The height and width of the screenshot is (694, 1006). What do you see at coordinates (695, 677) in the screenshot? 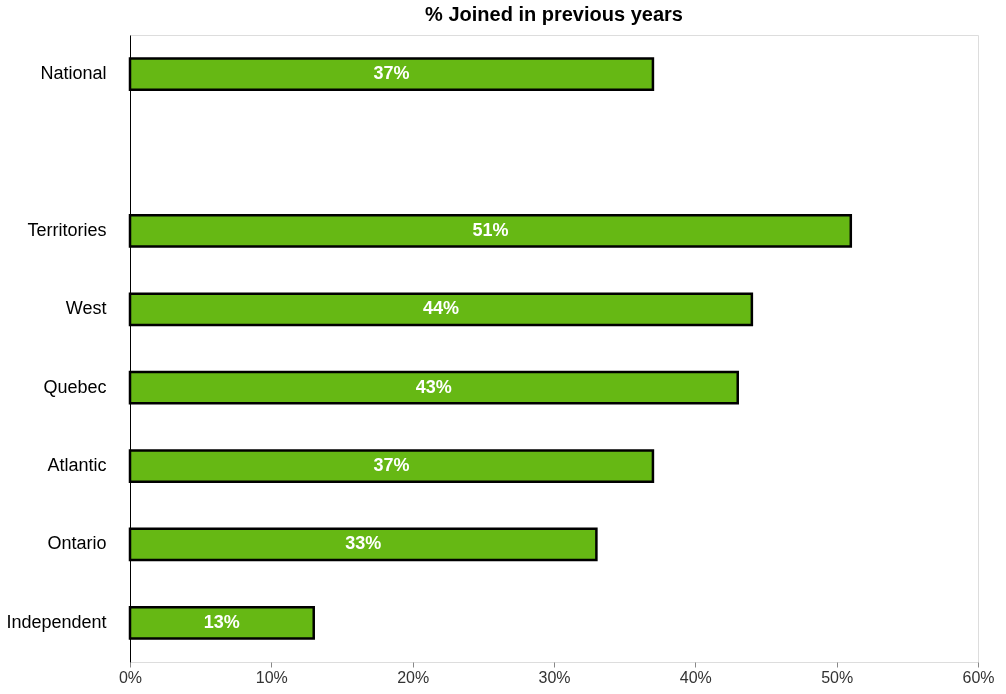
I see `x-tick-label: 40%` at bounding box center [695, 677].